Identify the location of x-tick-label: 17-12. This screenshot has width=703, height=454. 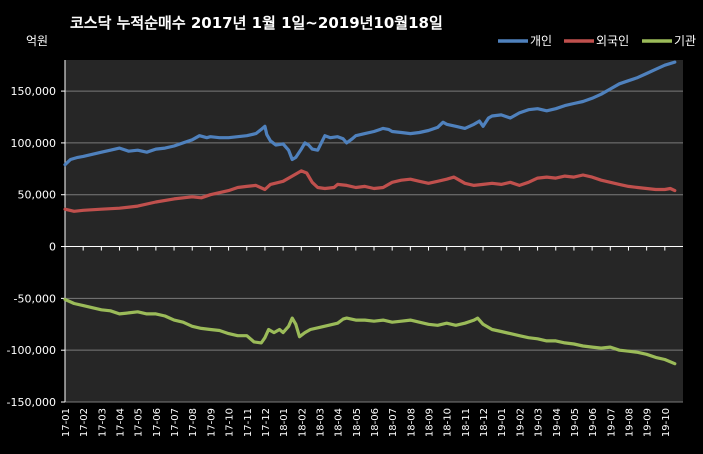
(266, 422).